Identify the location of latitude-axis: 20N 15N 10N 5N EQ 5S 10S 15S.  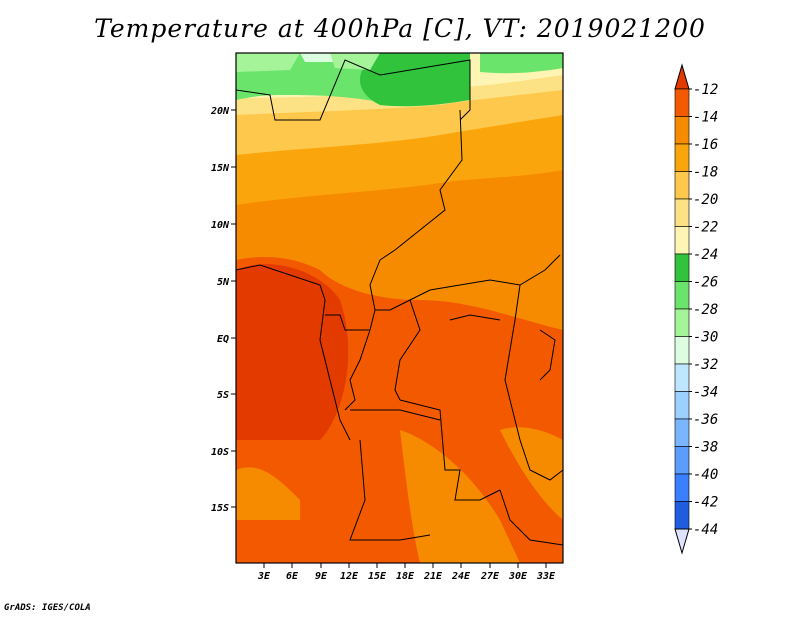
(223, 310).